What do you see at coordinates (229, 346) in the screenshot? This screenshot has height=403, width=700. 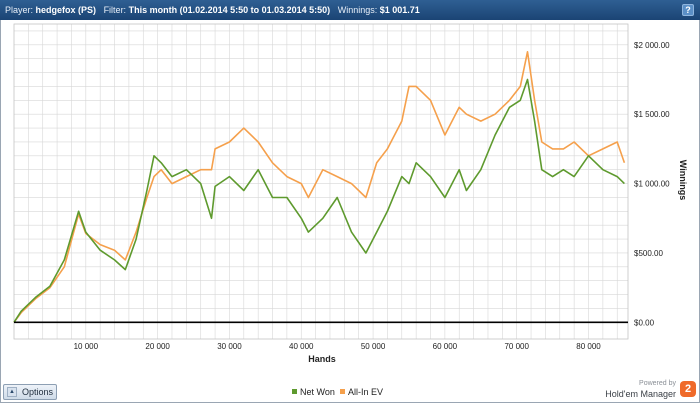 I see `x-tick-label: 30 000` at bounding box center [229, 346].